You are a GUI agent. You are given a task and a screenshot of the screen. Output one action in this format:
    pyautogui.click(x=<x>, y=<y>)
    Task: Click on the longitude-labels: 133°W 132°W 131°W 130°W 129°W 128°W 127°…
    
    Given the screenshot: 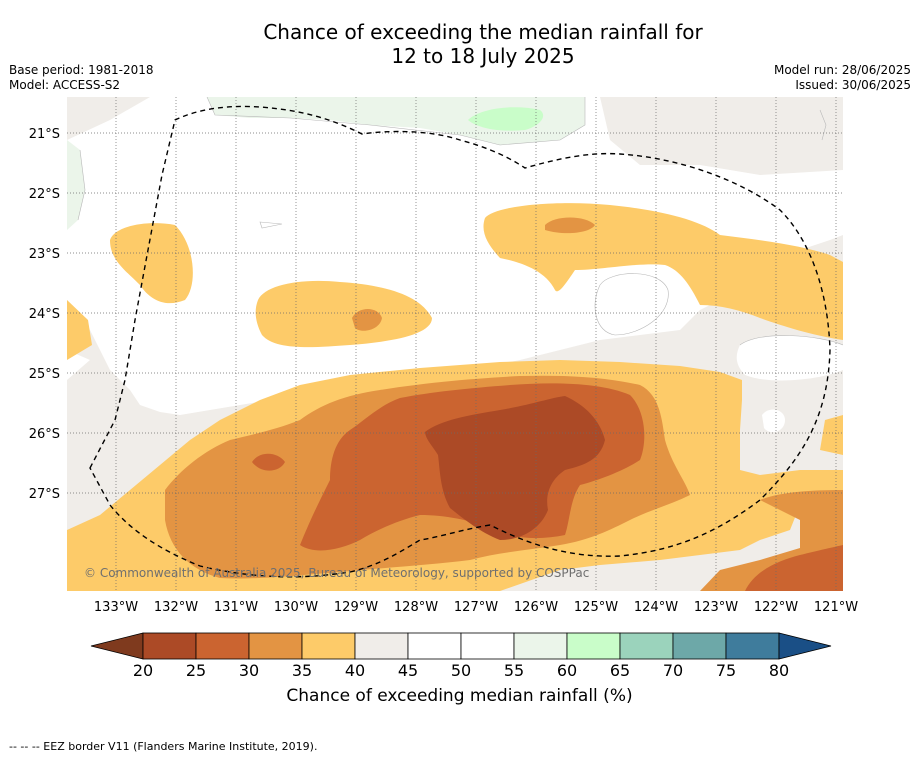 What is the action you would take?
    pyautogui.click(x=476, y=607)
    